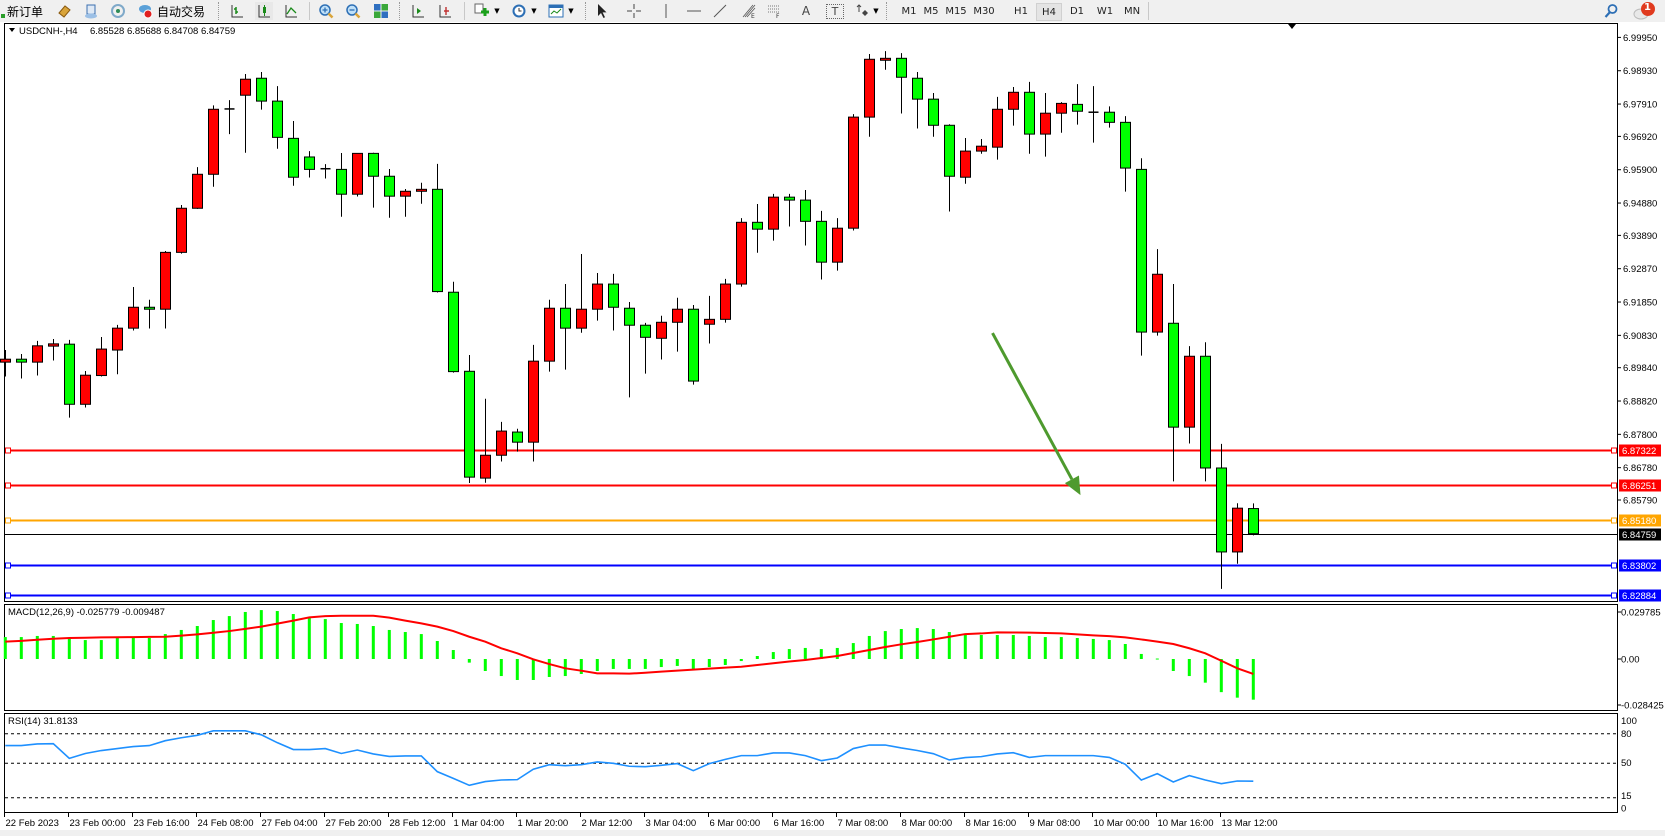  What do you see at coordinates (1250, 823) in the screenshot?
I see `time-tick-label: 13 Mar 12:00` at bounding box center [1250, 823].